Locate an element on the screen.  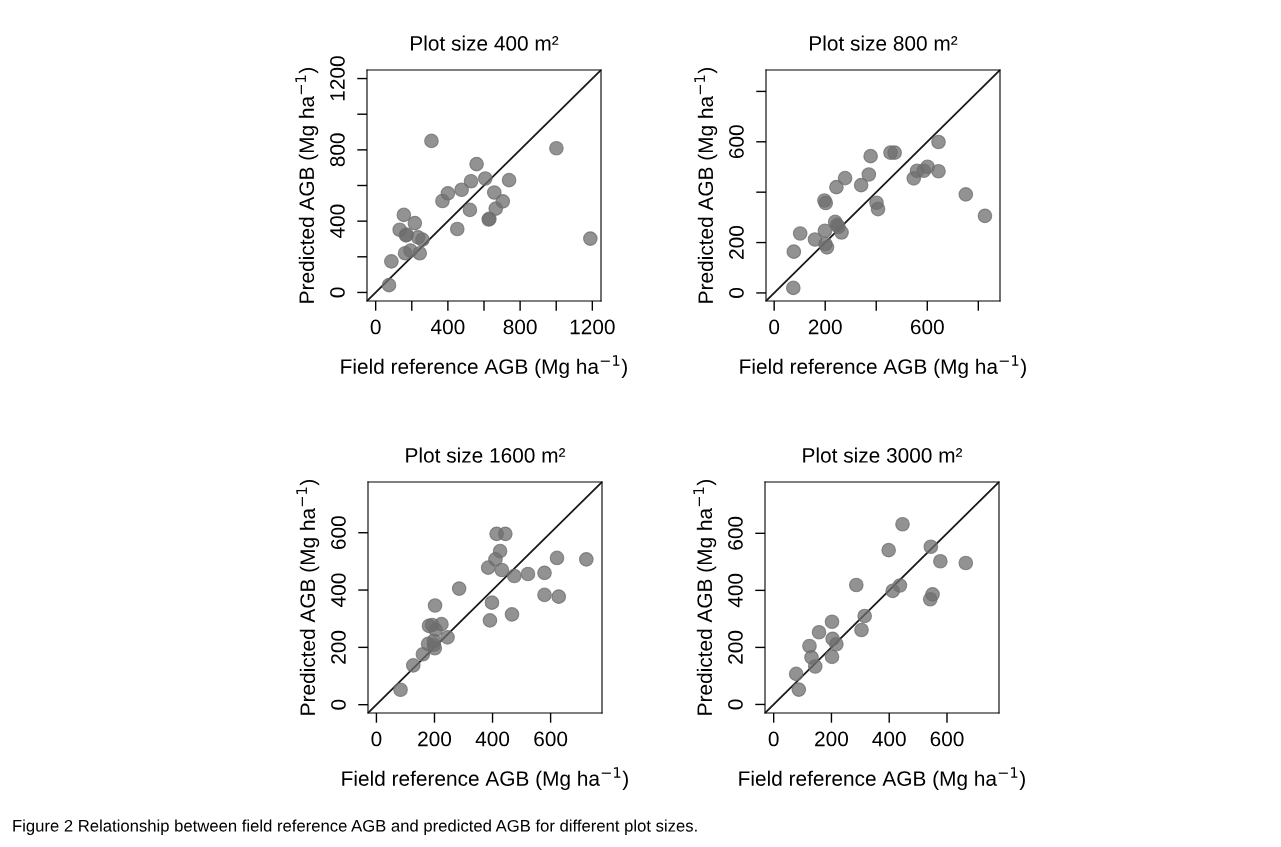
x-tick-label: 800 is located at coordinates (520, 327).